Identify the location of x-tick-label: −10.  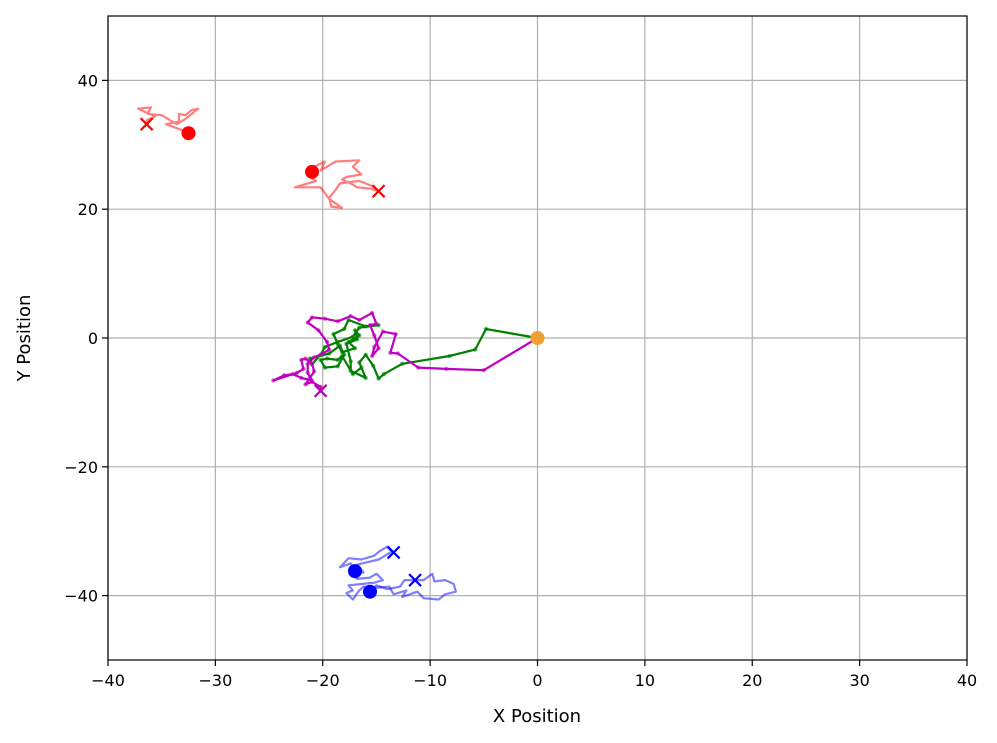
(430, 680).